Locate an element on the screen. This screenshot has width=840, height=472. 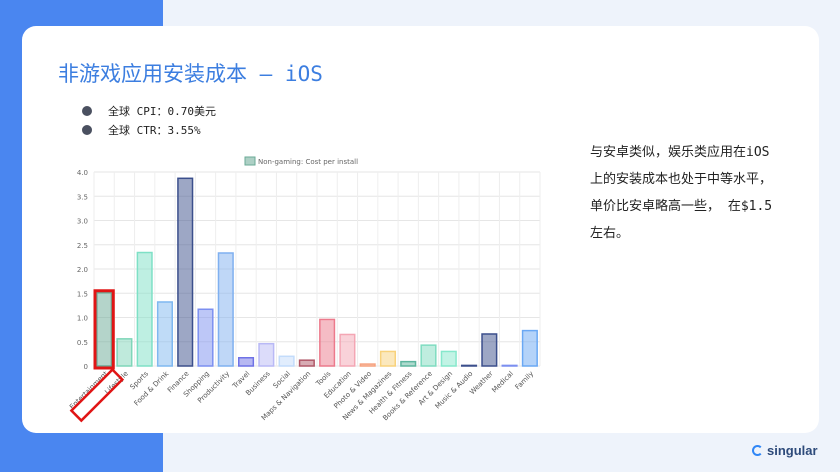
logo-text: singular is located at coordinates (792, 450).